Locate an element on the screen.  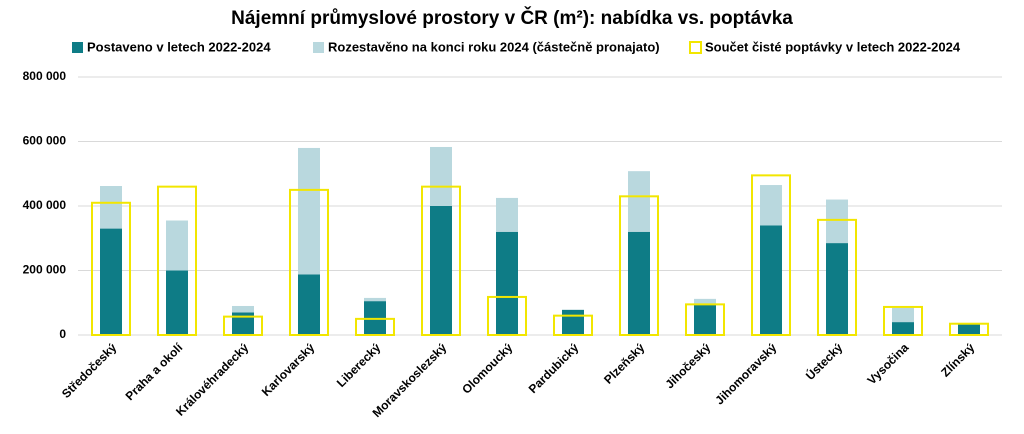
x-tick-label: Ústecký is located at coordinates (823, 361).